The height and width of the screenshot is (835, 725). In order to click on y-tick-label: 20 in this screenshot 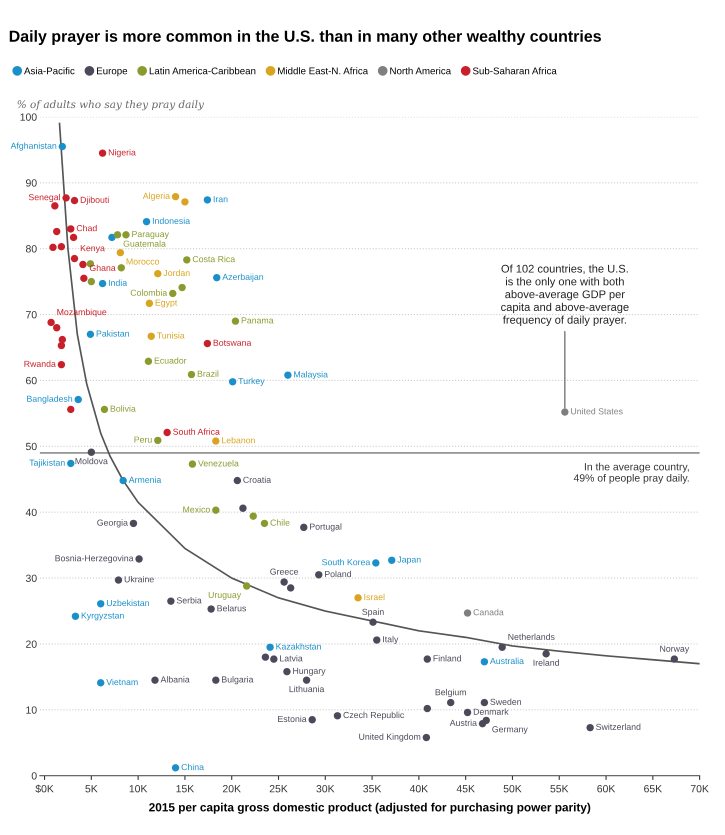, I will do `click(31, 644)`.